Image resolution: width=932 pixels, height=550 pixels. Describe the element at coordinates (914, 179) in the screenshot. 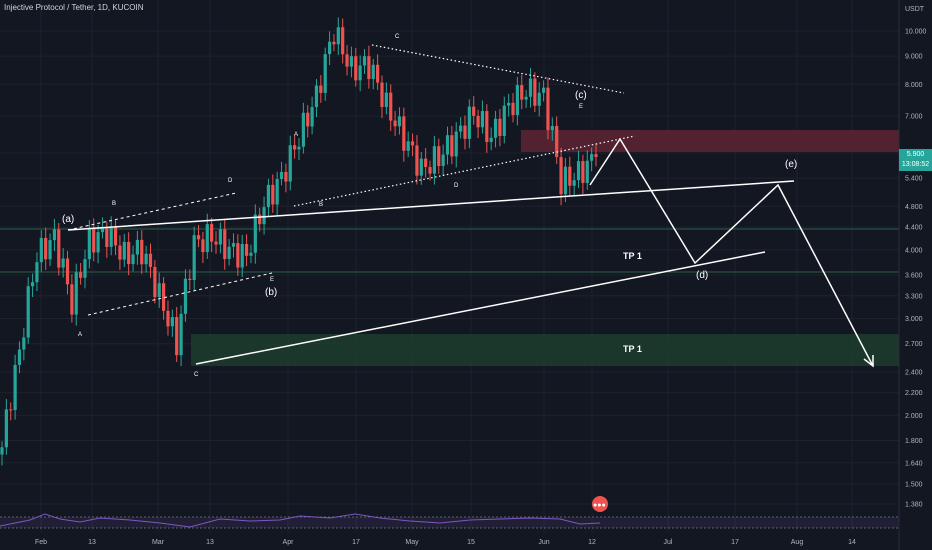

I see `price-tick-label: 5.400` at that location.